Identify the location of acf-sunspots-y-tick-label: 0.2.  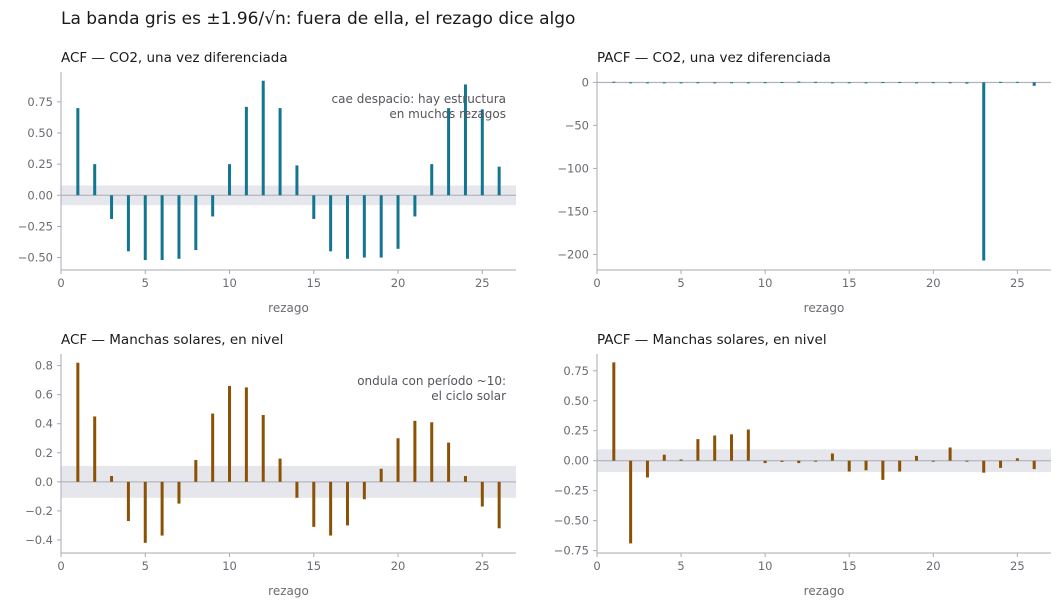
(44, 453).